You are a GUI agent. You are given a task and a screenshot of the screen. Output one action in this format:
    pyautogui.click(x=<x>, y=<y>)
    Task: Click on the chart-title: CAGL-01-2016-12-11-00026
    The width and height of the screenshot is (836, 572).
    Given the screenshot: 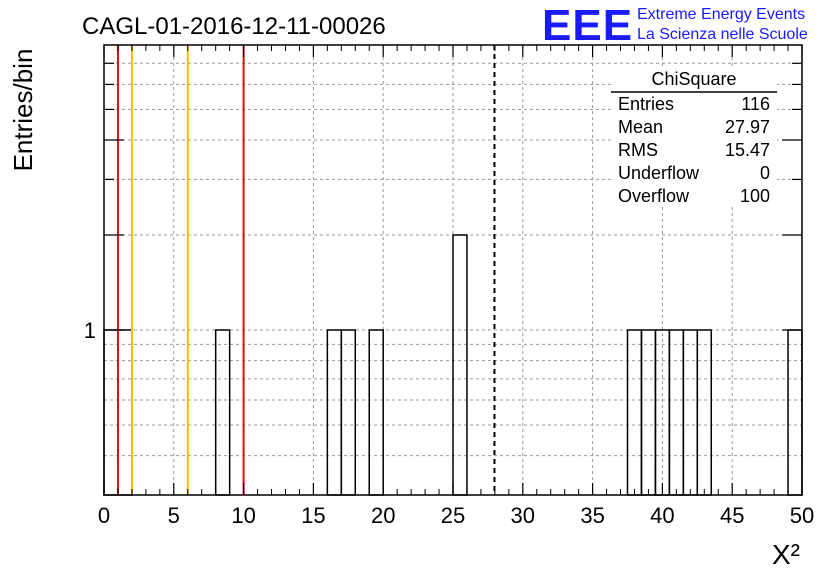 What is the action you would take?
    pyautogui.click(x=234, y=26)
    